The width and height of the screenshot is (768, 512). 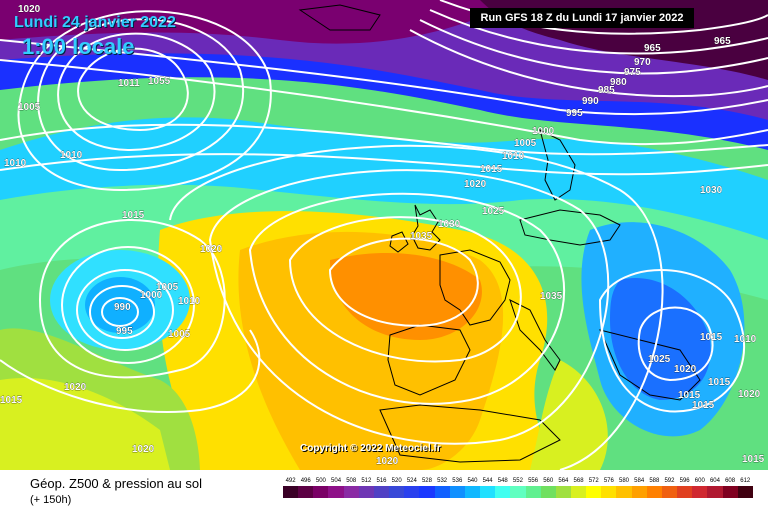 What do you see at coordinates (370, 448) in the screenshot?
I see `copyright-text: Copyright © 2022 Meteociel.fr` at bounding box center [370, 448].